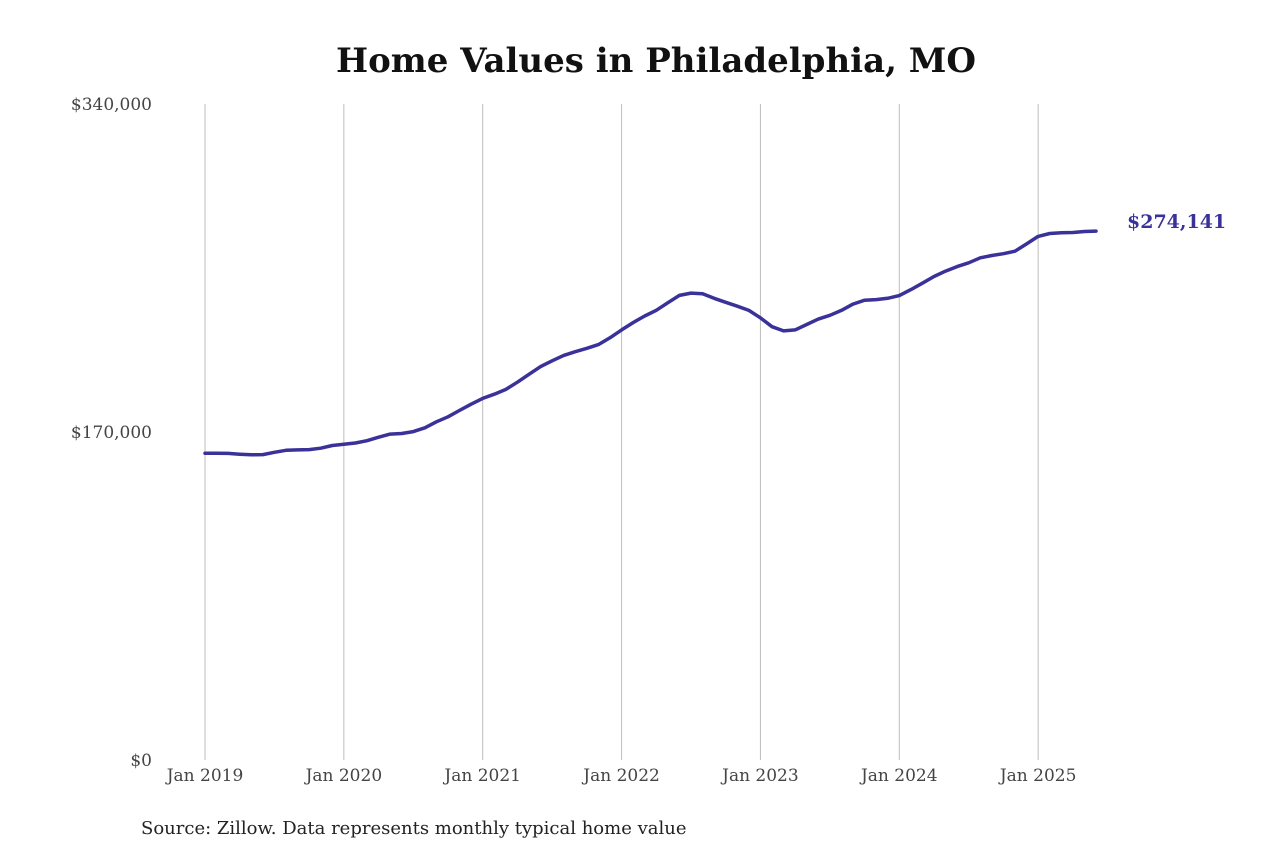 This screenshot has width=1280, height=853. I want to click on x-tick-label: Jan 2021, so click(481, 776).